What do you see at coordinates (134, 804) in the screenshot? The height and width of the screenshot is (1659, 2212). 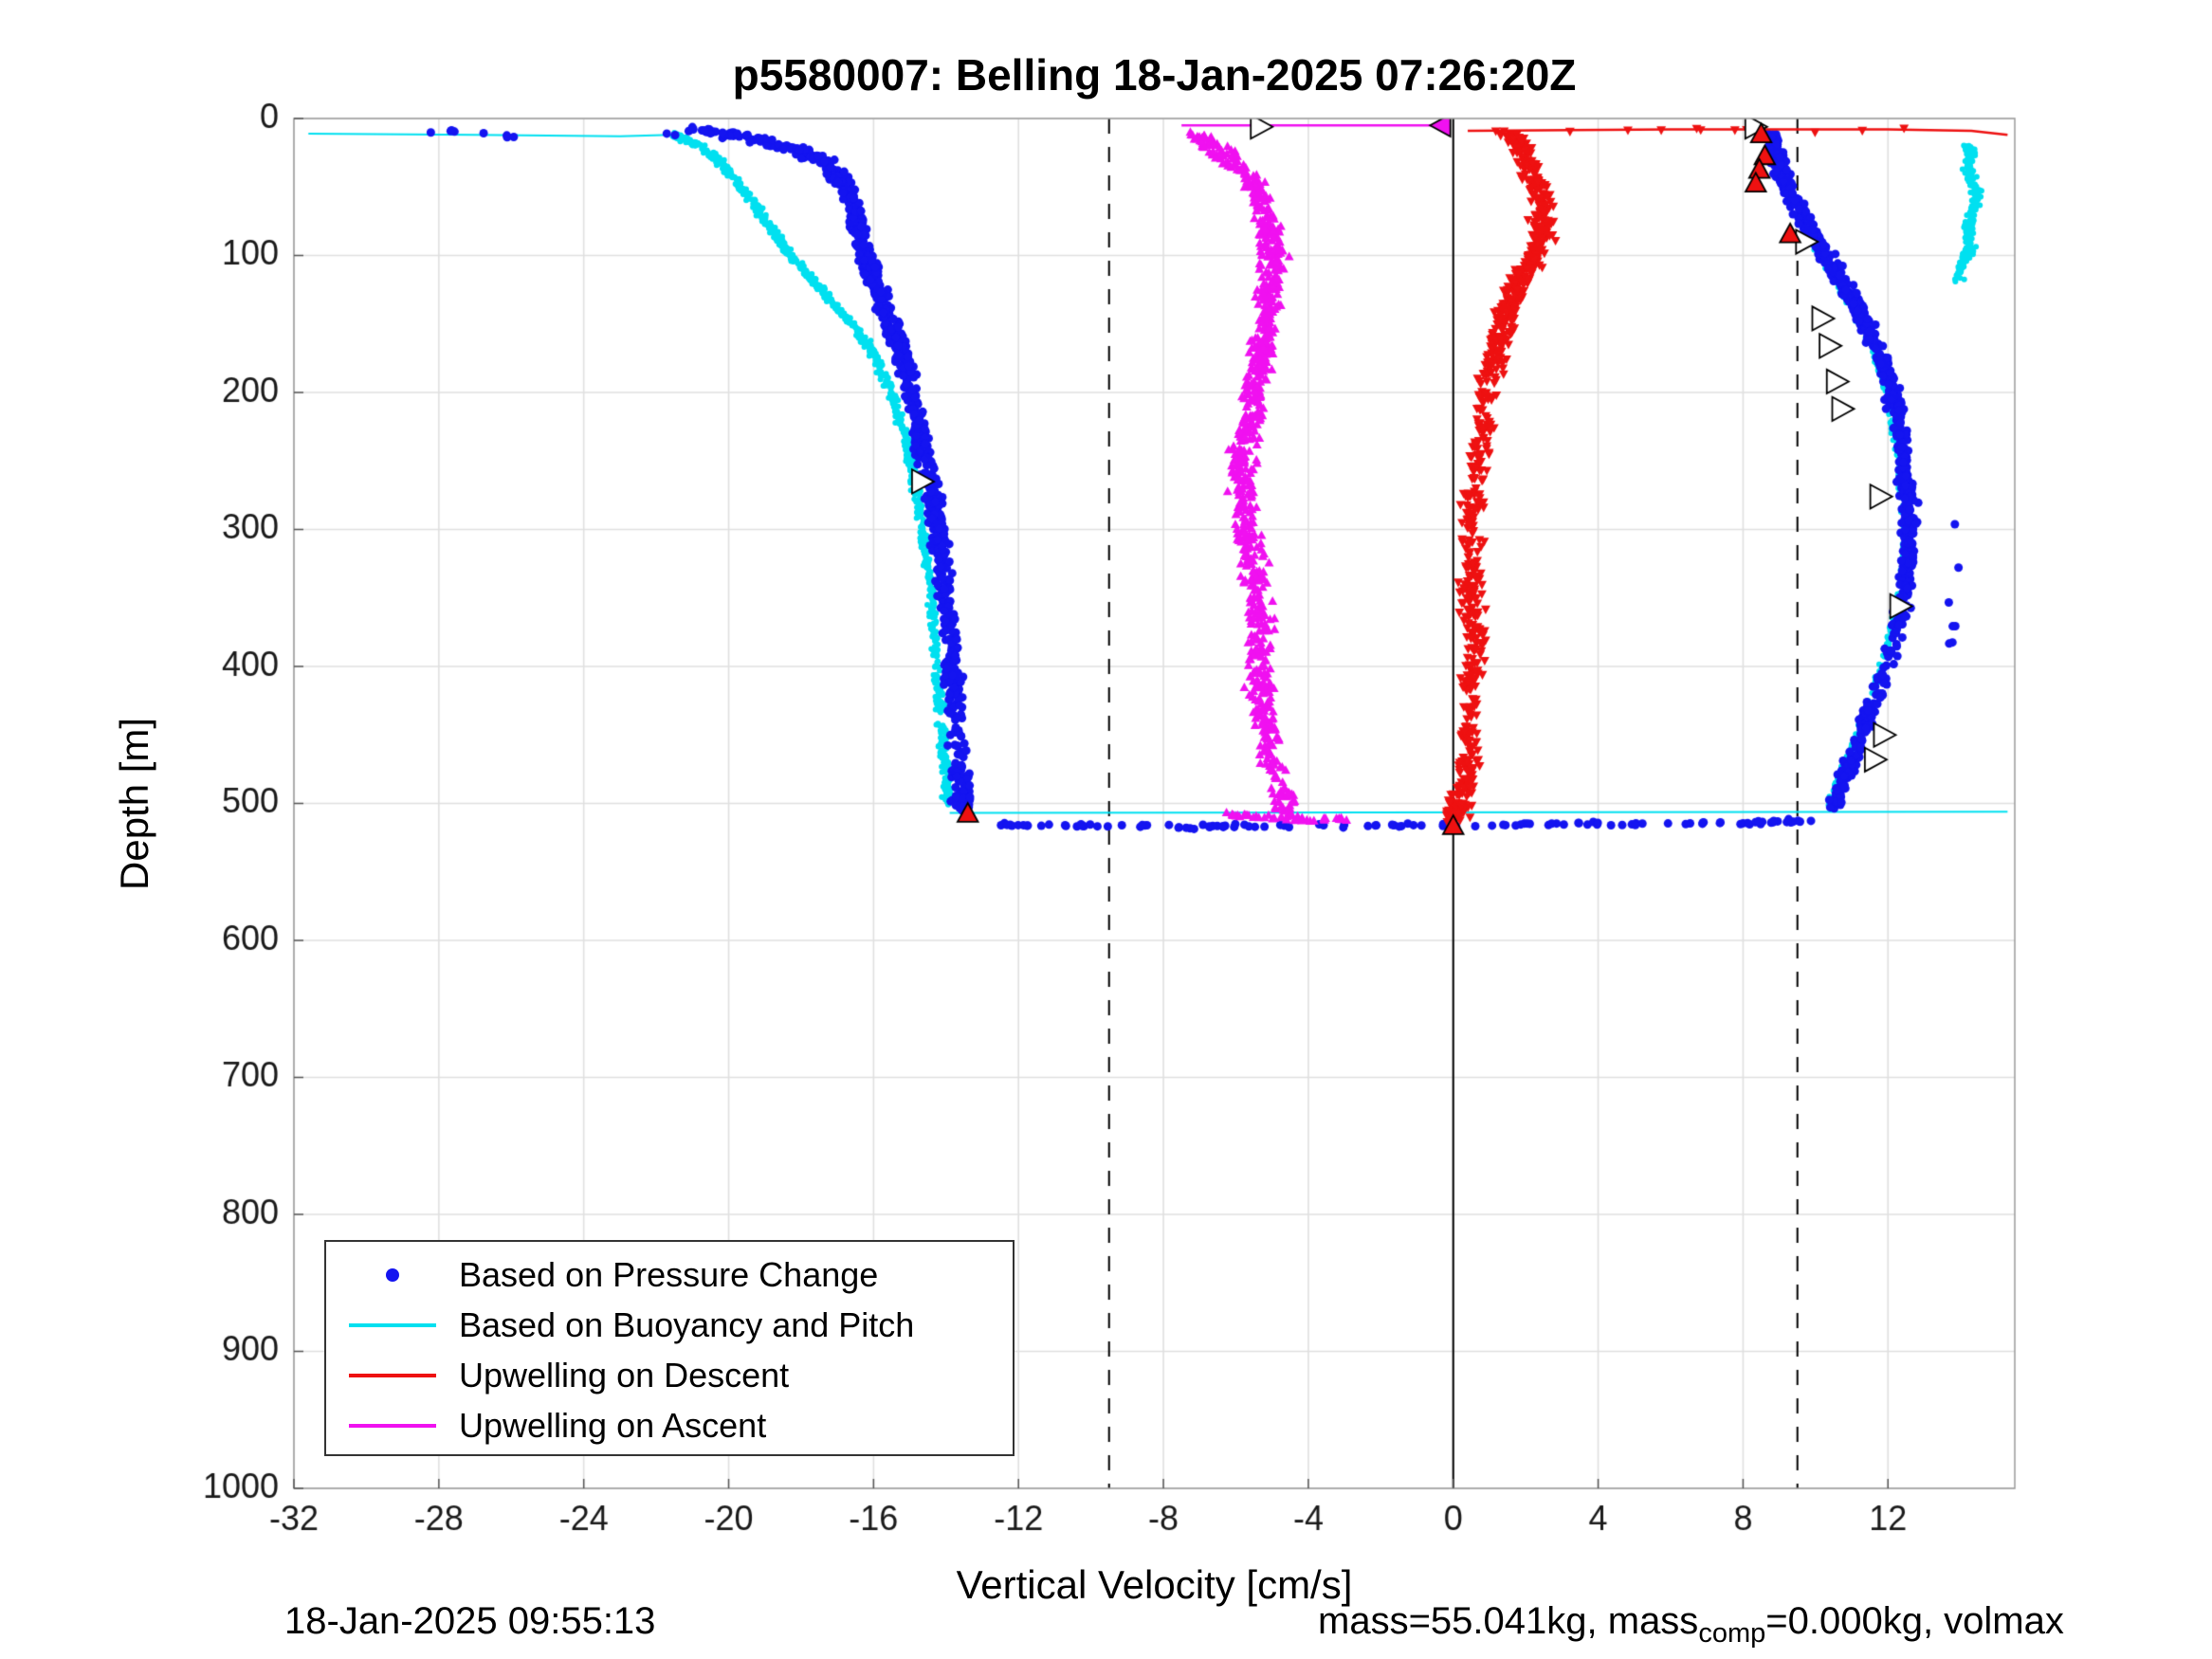 I see `y-axis-label: Depth [m]` at bounding box center [134, 804].